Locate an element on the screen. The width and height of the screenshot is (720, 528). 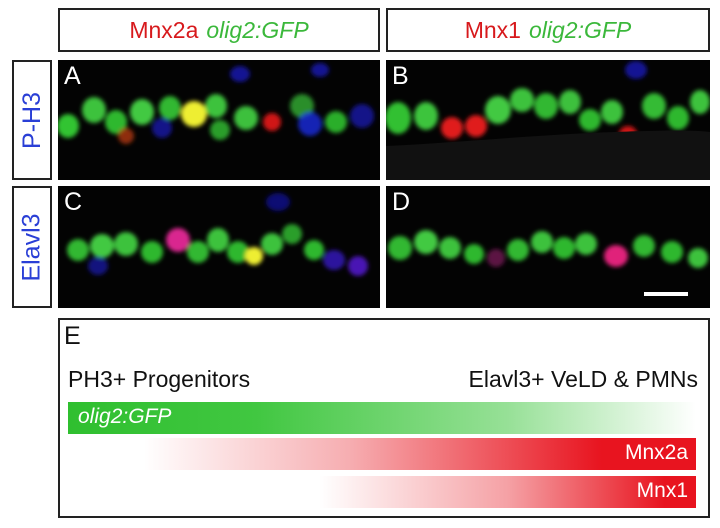
column-header-mnx1: Mnx1 olig2:GFP is located at coordinates (548, 30).